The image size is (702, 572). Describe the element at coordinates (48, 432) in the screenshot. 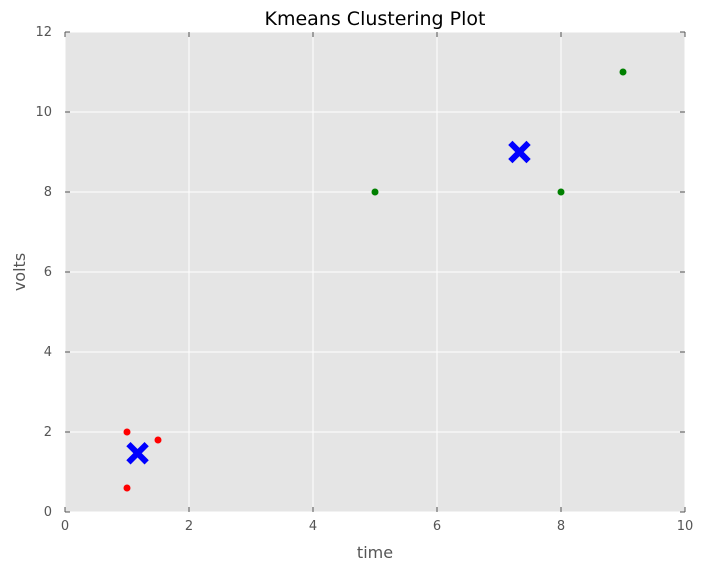

I see `y-tick-label: 2` at that location.